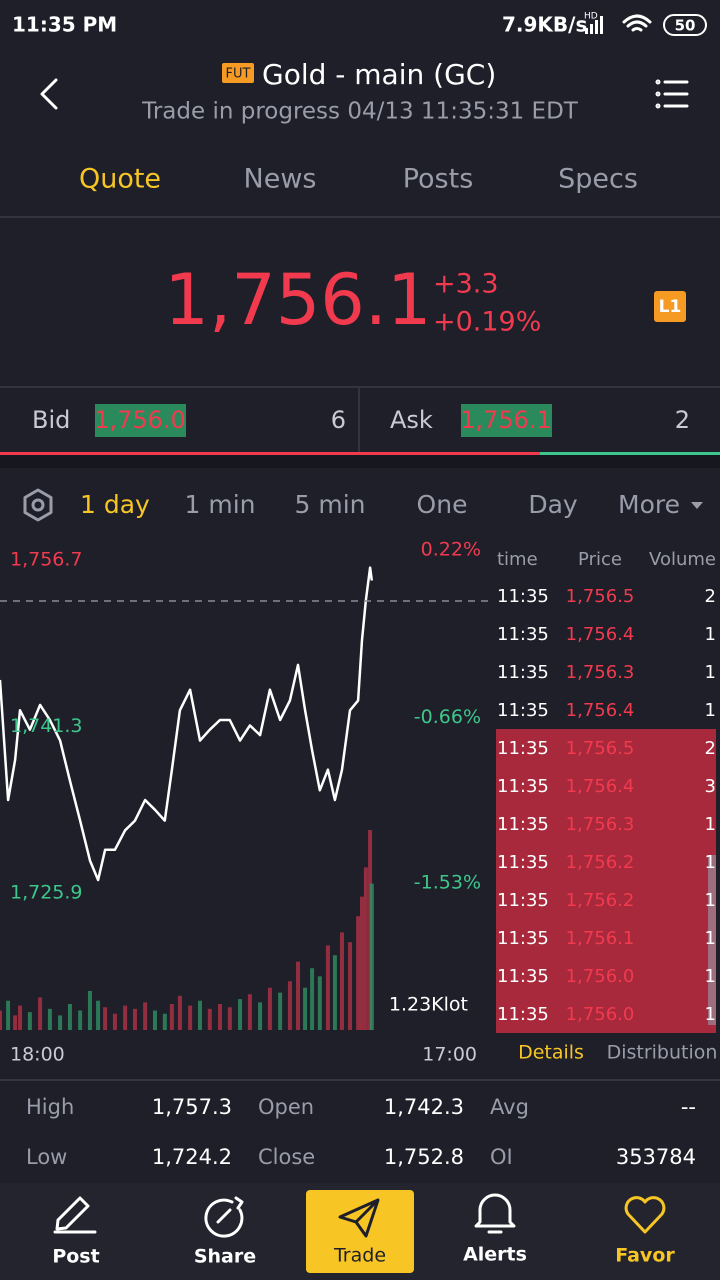 The image size is (720, 1280). Describe the element at coordinates (225, 1257) in the screenshot. I see `nav-item: Share` at that location.